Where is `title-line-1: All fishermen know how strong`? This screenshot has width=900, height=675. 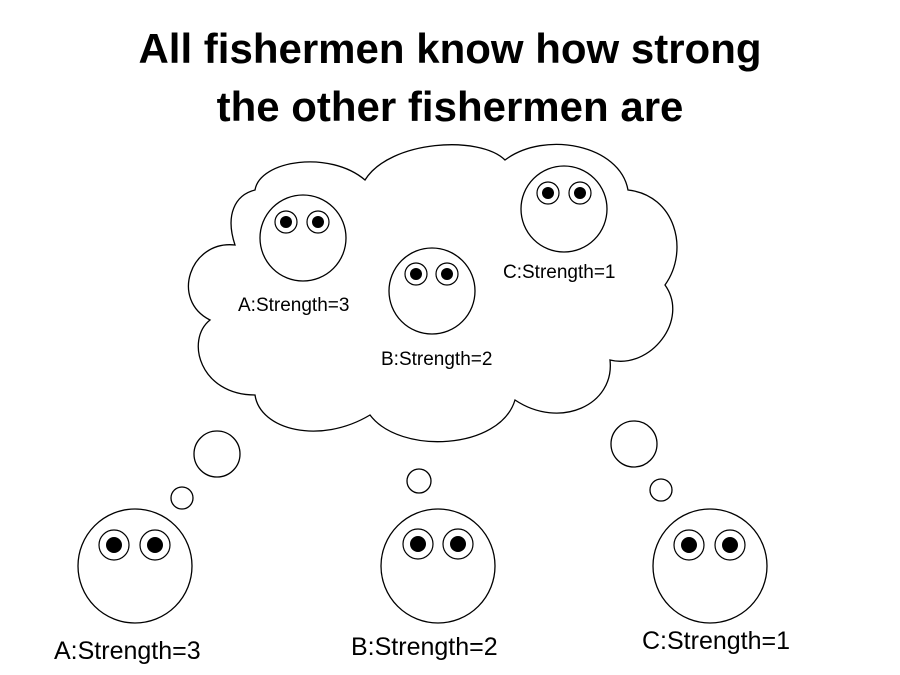 title-line-1: All fishermen know how strong is located at coordinates (450, 48).